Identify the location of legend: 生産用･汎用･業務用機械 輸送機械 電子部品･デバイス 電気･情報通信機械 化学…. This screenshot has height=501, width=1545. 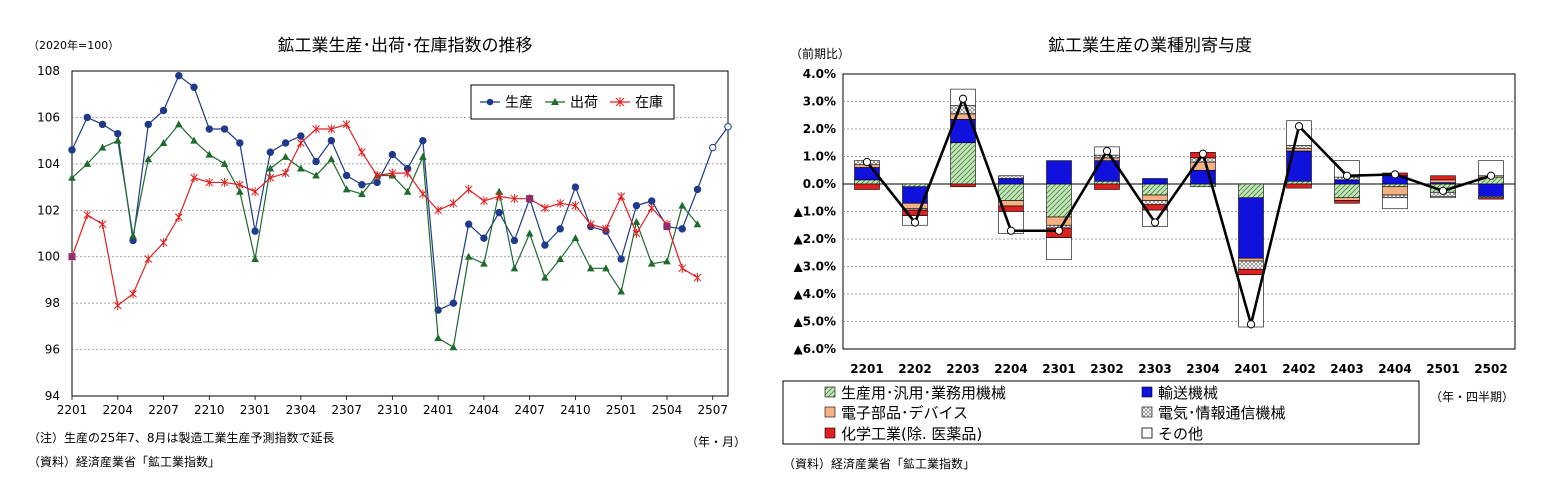
(1101, 412).